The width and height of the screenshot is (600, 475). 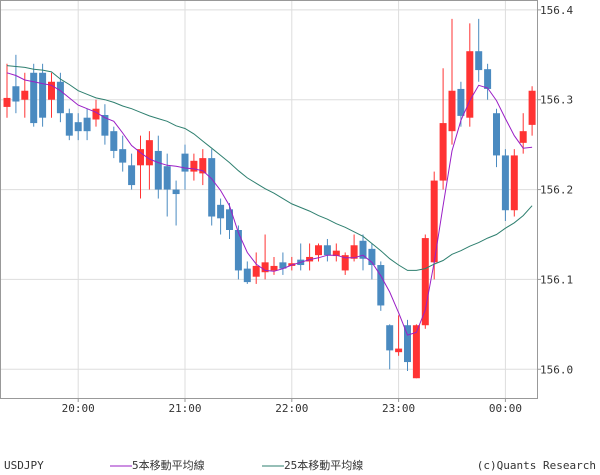 I want to click on x-tick-label: 00:00, so click(x=505, y=408).